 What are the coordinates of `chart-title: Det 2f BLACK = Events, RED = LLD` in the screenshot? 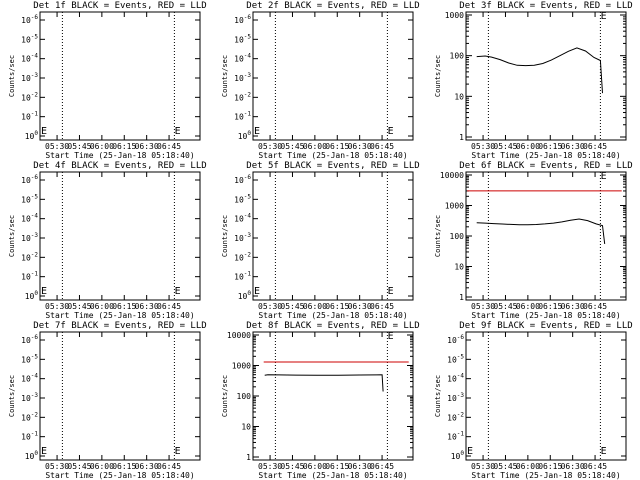 It's located at (332, 6).